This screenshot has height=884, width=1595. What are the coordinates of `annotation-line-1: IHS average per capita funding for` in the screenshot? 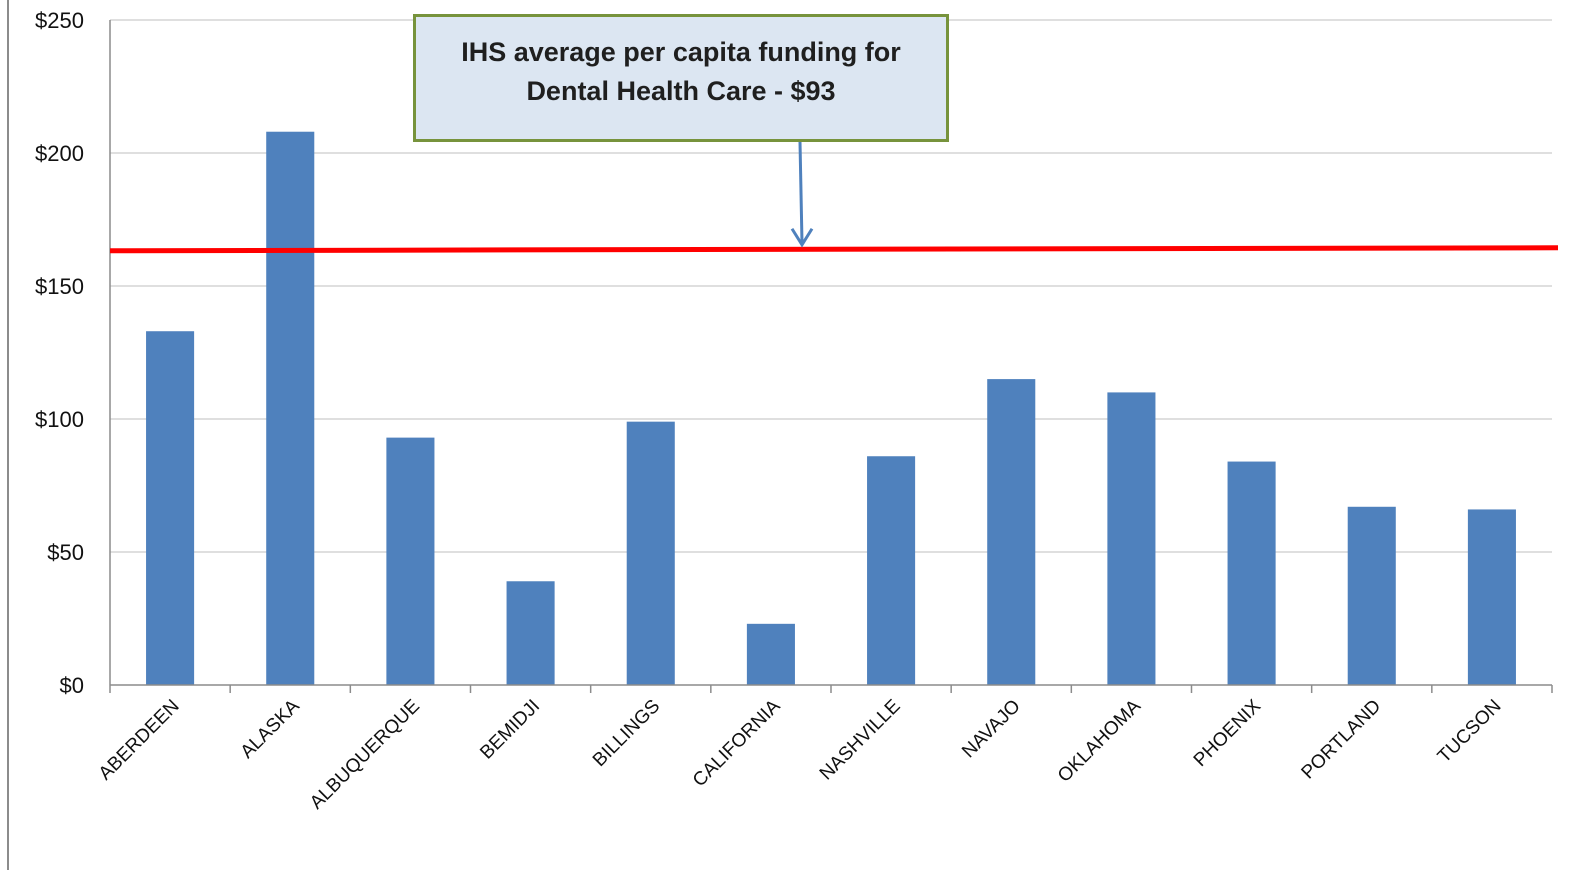 It's located at (681, 51).